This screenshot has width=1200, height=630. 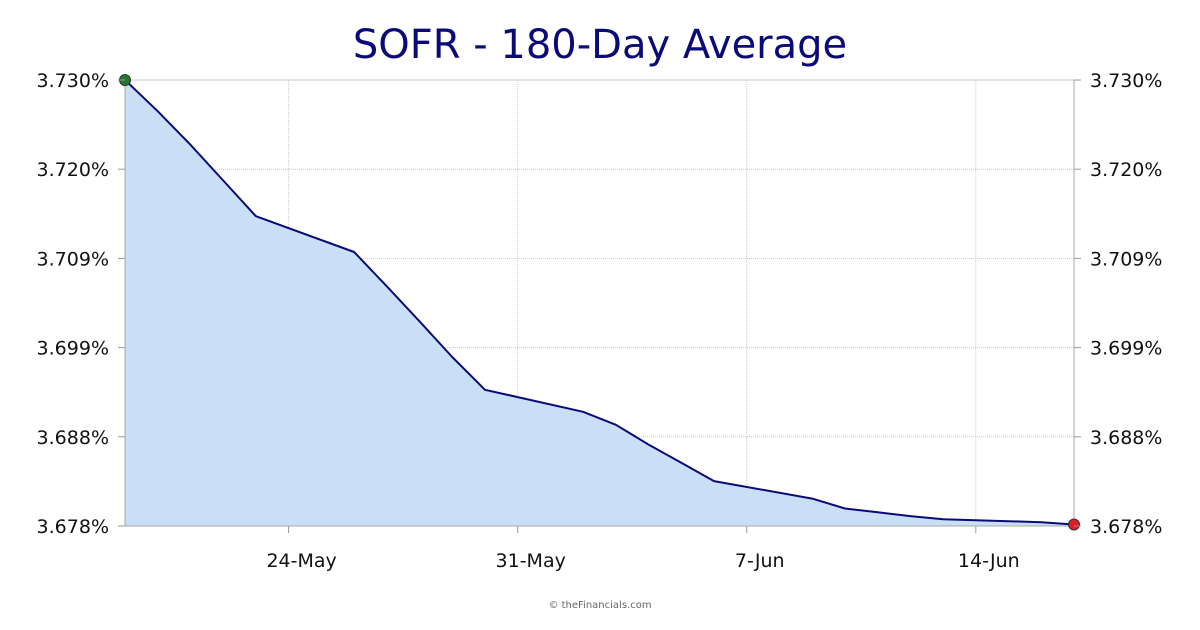 I want to click on x-axis: 24-May 31-May 7-Jun 14-Jun, so click(x=643, y=549).